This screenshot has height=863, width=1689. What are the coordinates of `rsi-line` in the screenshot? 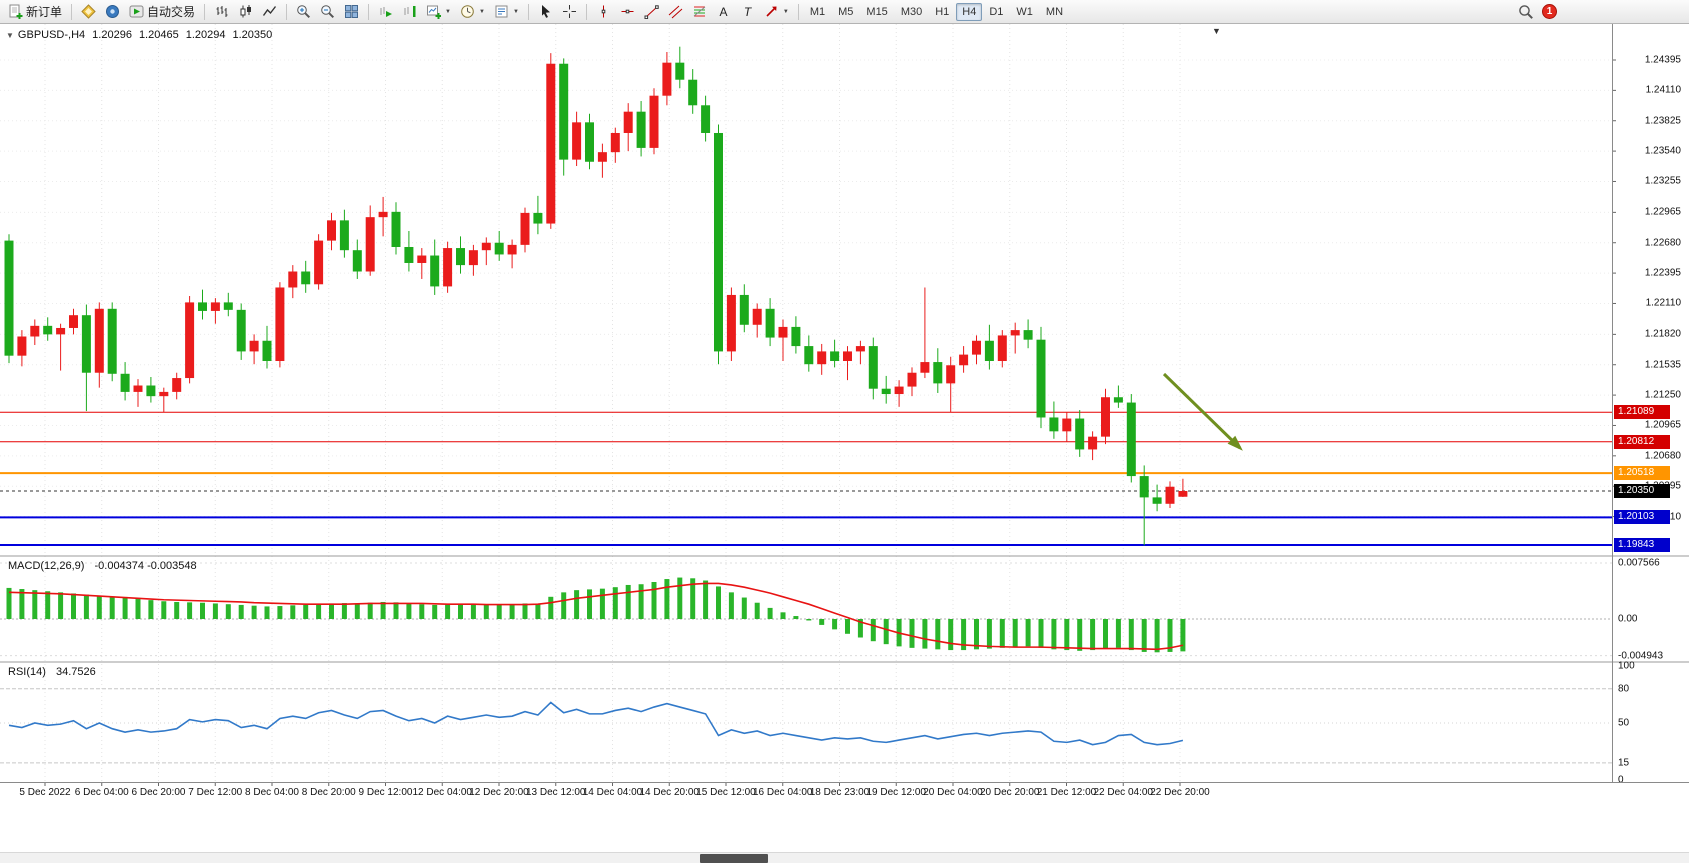 It's located at (596, 723).